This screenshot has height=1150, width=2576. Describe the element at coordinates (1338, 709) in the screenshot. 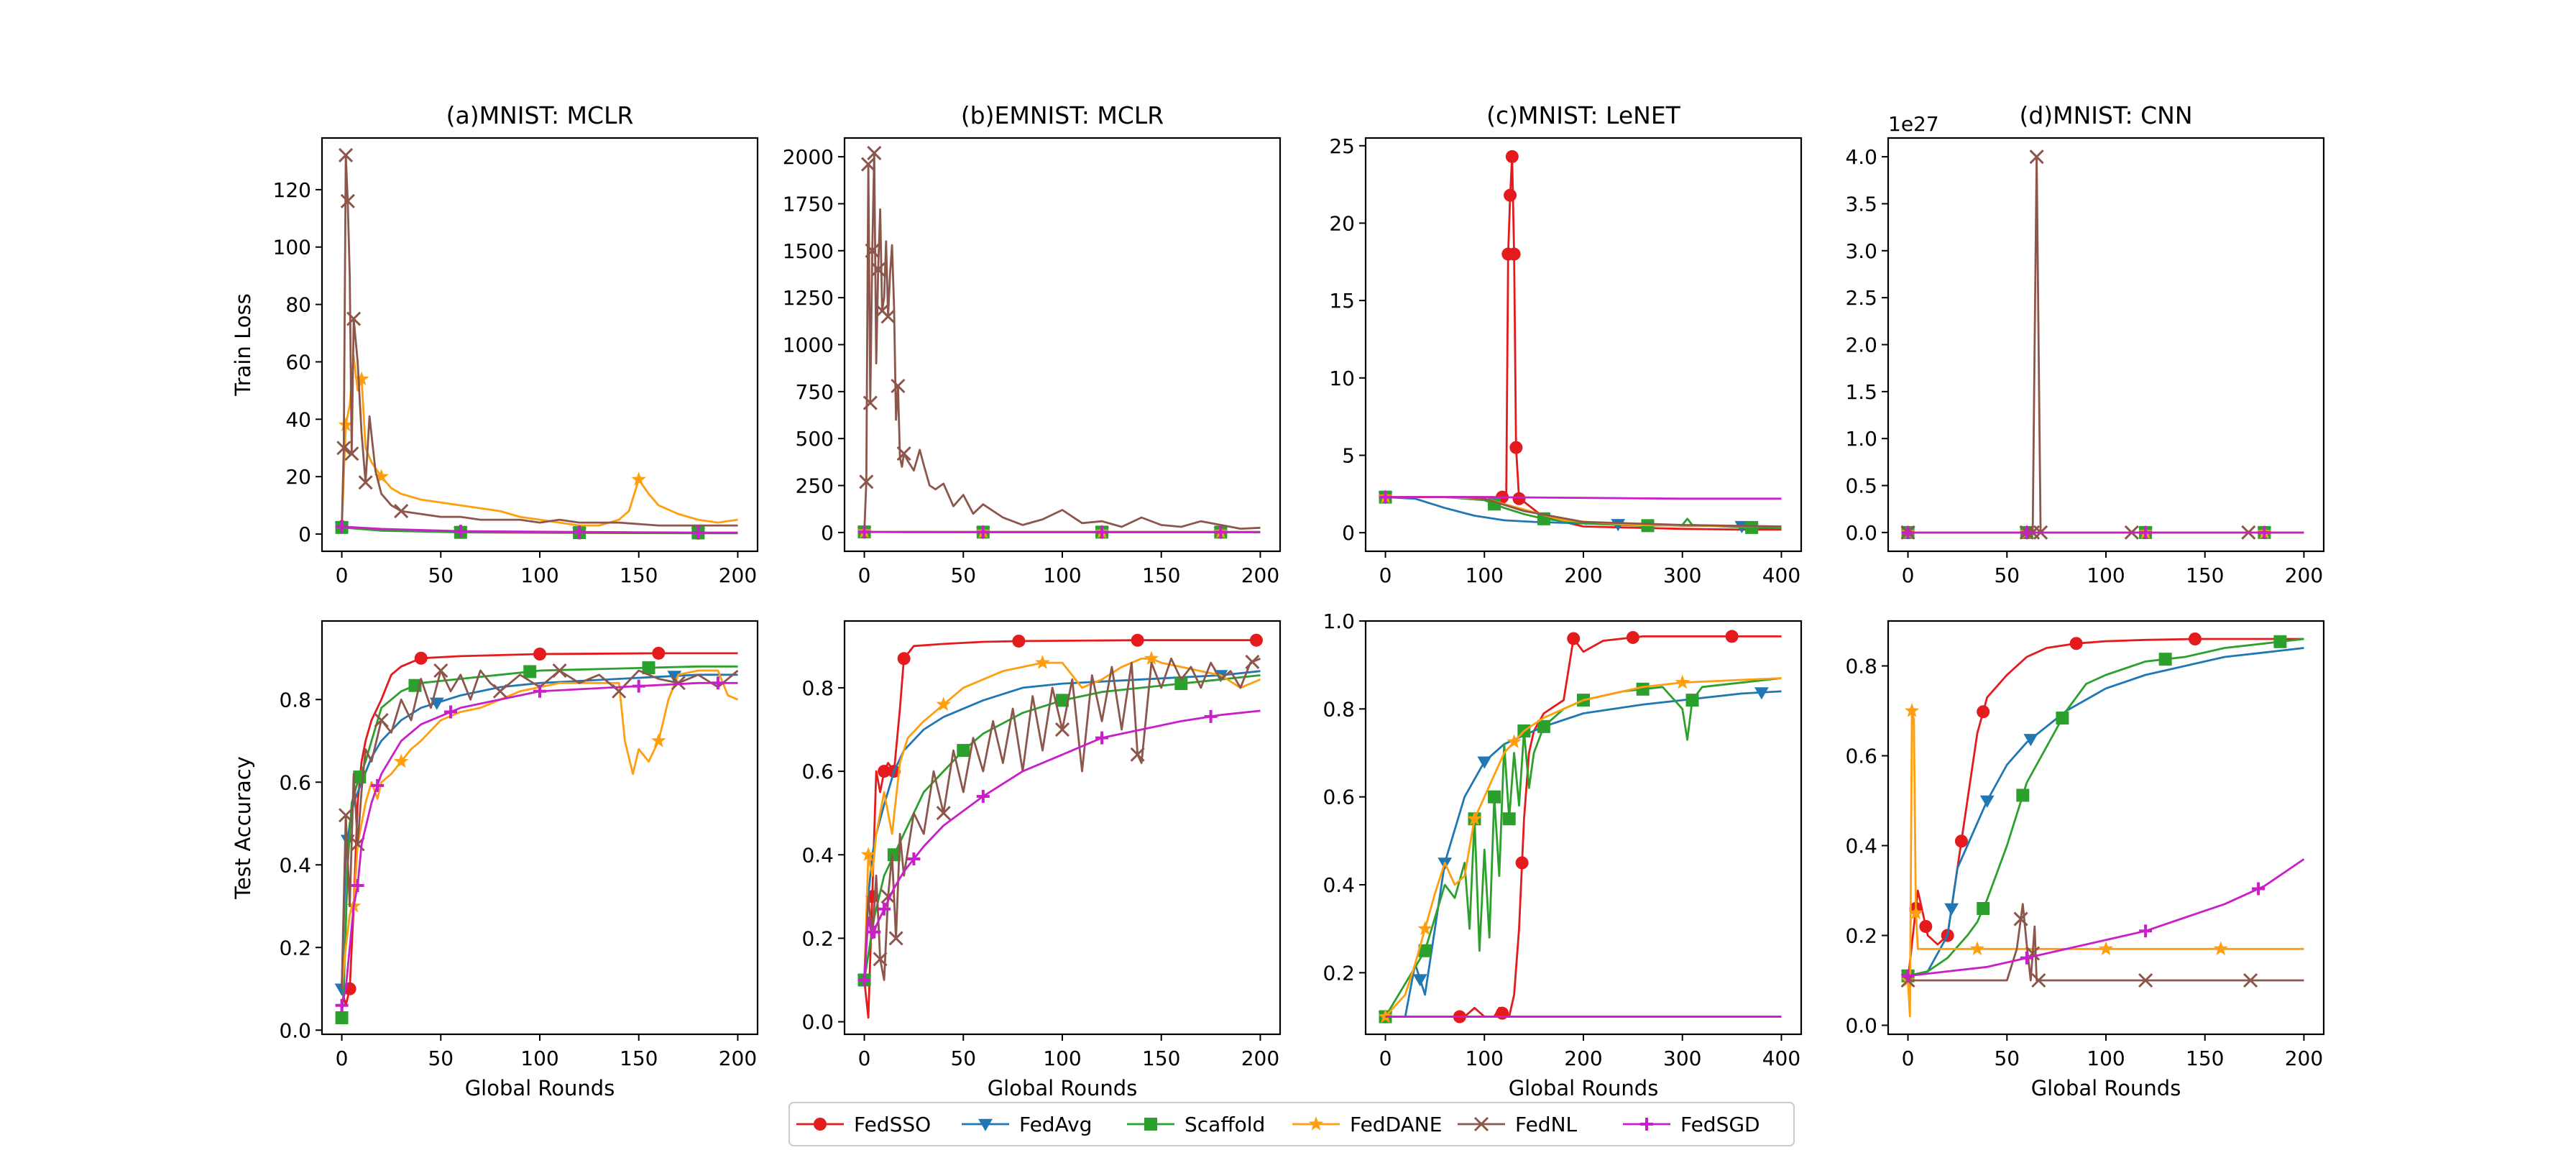

I see `y-tick-label: 0.8` at that location.